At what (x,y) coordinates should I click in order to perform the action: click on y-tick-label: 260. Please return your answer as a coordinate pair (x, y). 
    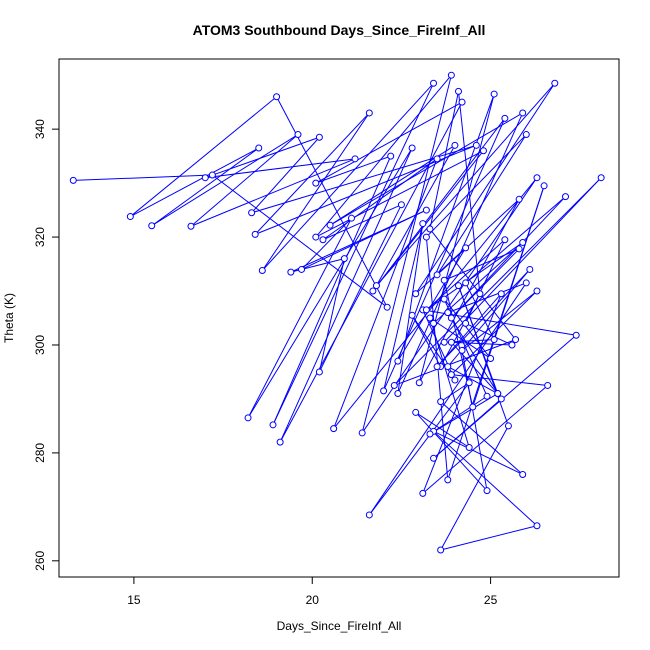
    Looking at the image, I should click on (40, 560).